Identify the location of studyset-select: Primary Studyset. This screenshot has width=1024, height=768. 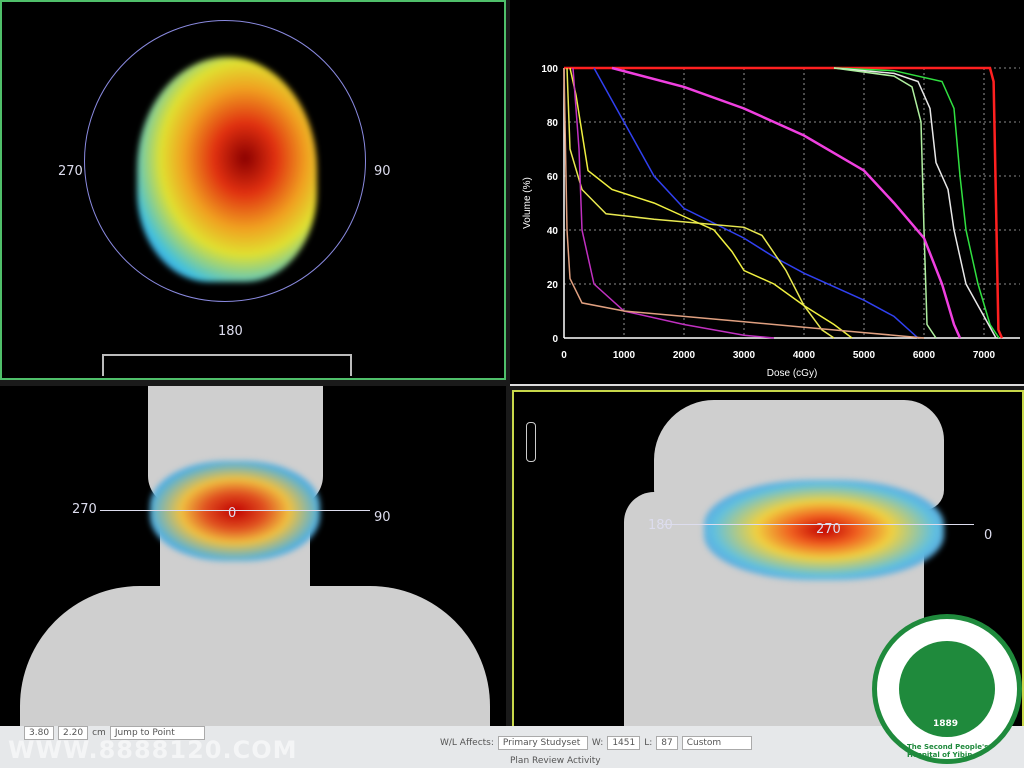
(542, 743).